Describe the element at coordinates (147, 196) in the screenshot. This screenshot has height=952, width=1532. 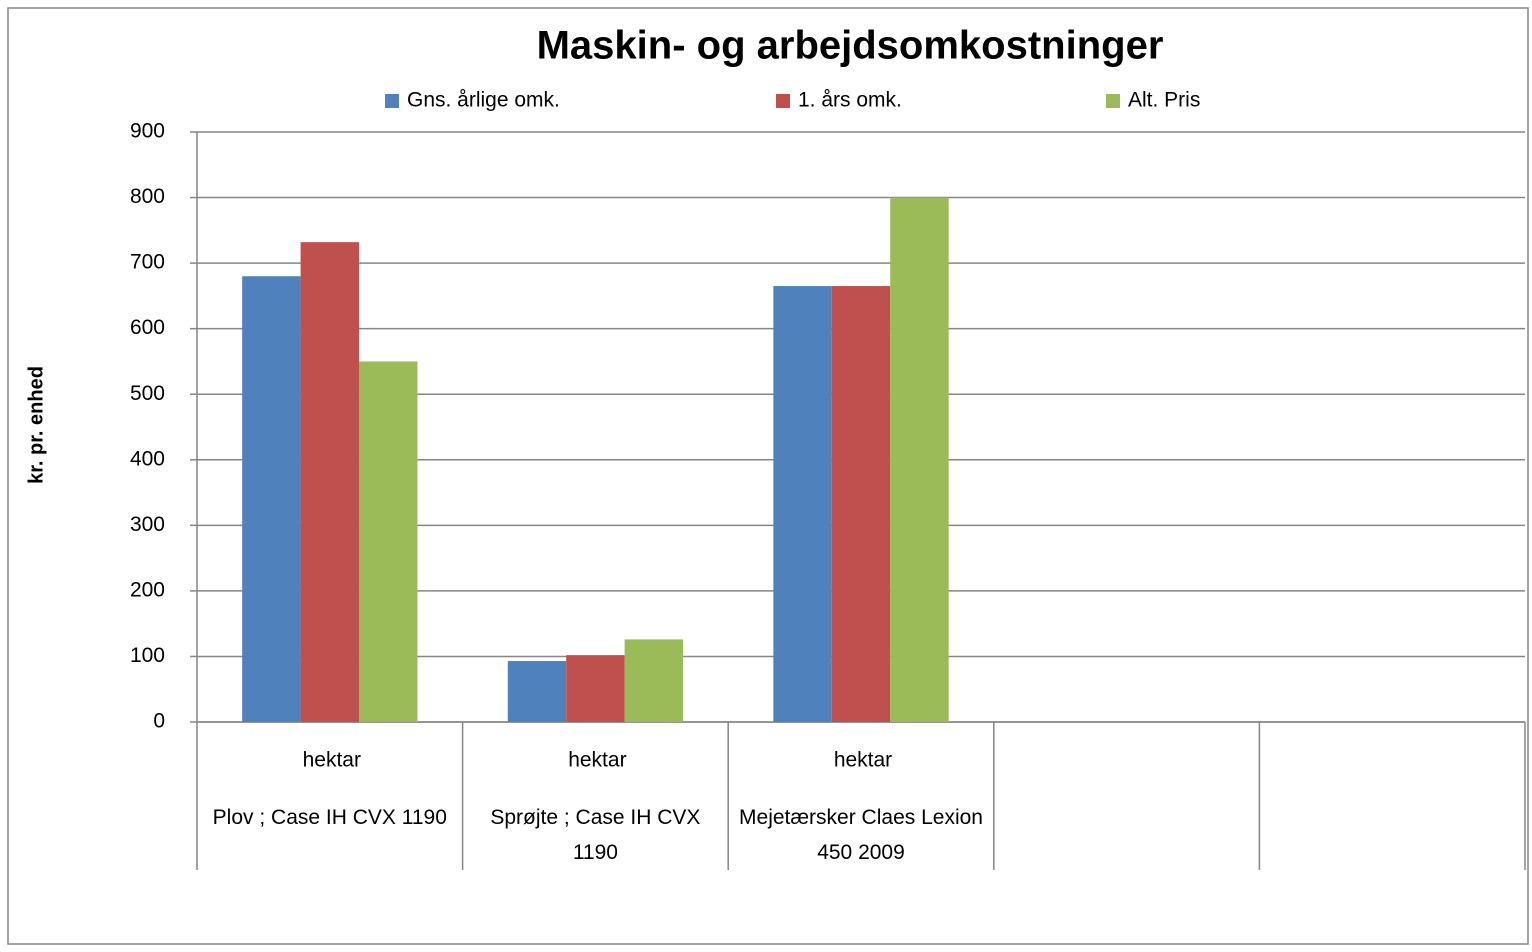
I see `y-tick-label: 800` at that location.